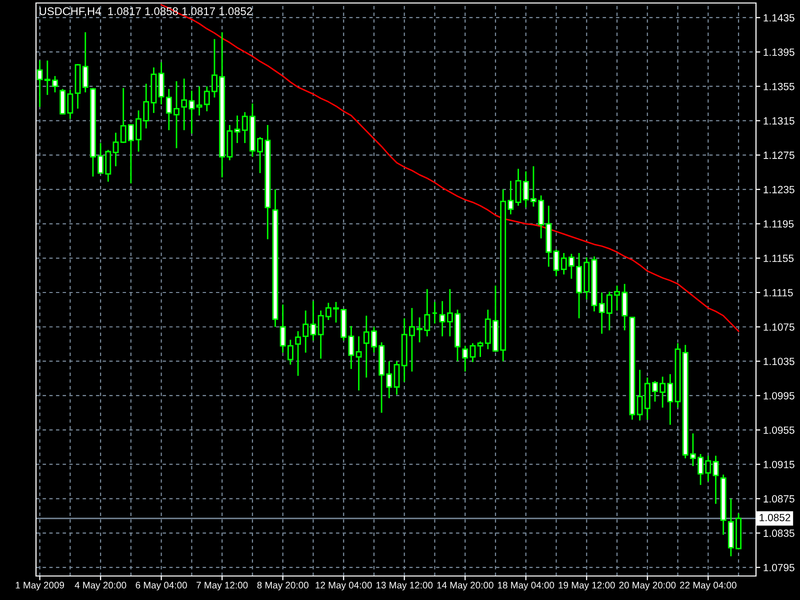 The width and height of the screenshot is (800, 600). I want to click on y-tick-label: 1.0915, so click(779, 464).